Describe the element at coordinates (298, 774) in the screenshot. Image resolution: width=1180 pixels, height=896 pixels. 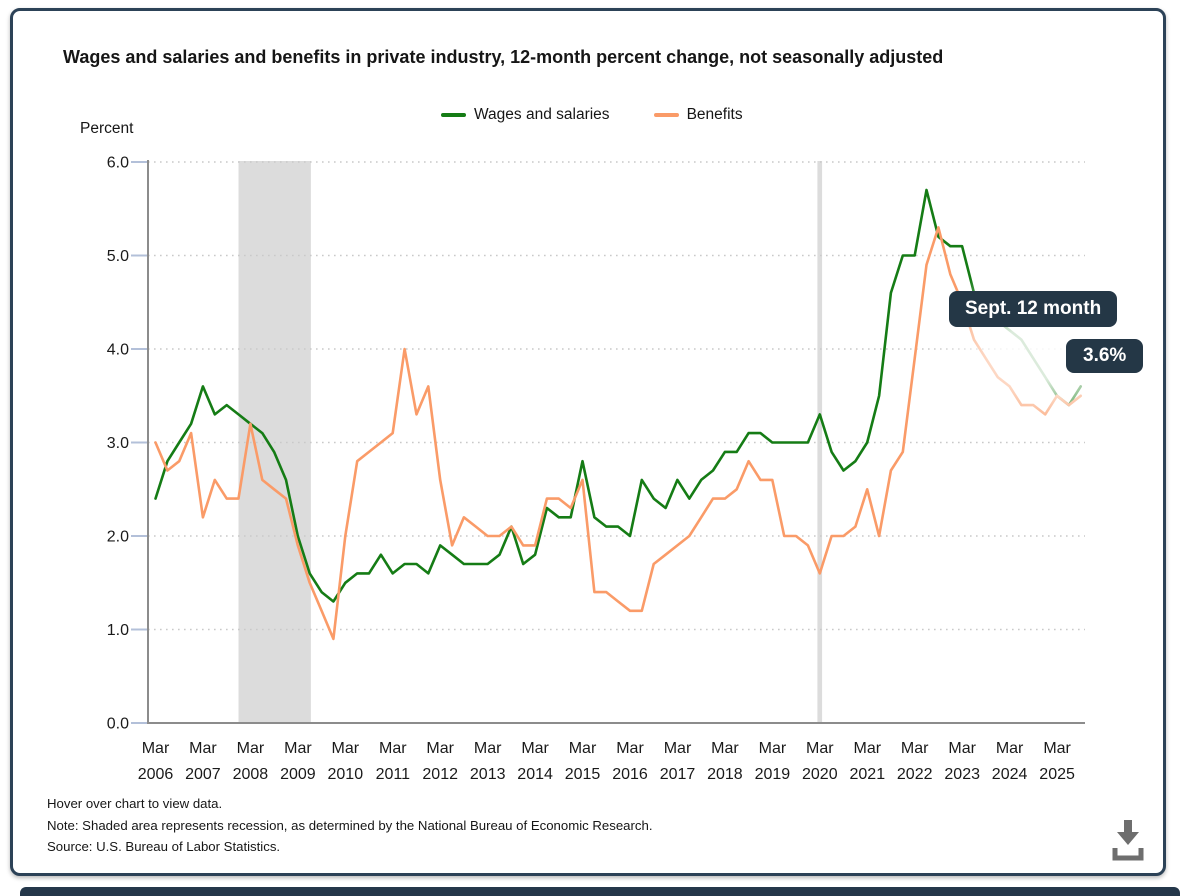
I see `x-tick-year-label: 2009` at that location.